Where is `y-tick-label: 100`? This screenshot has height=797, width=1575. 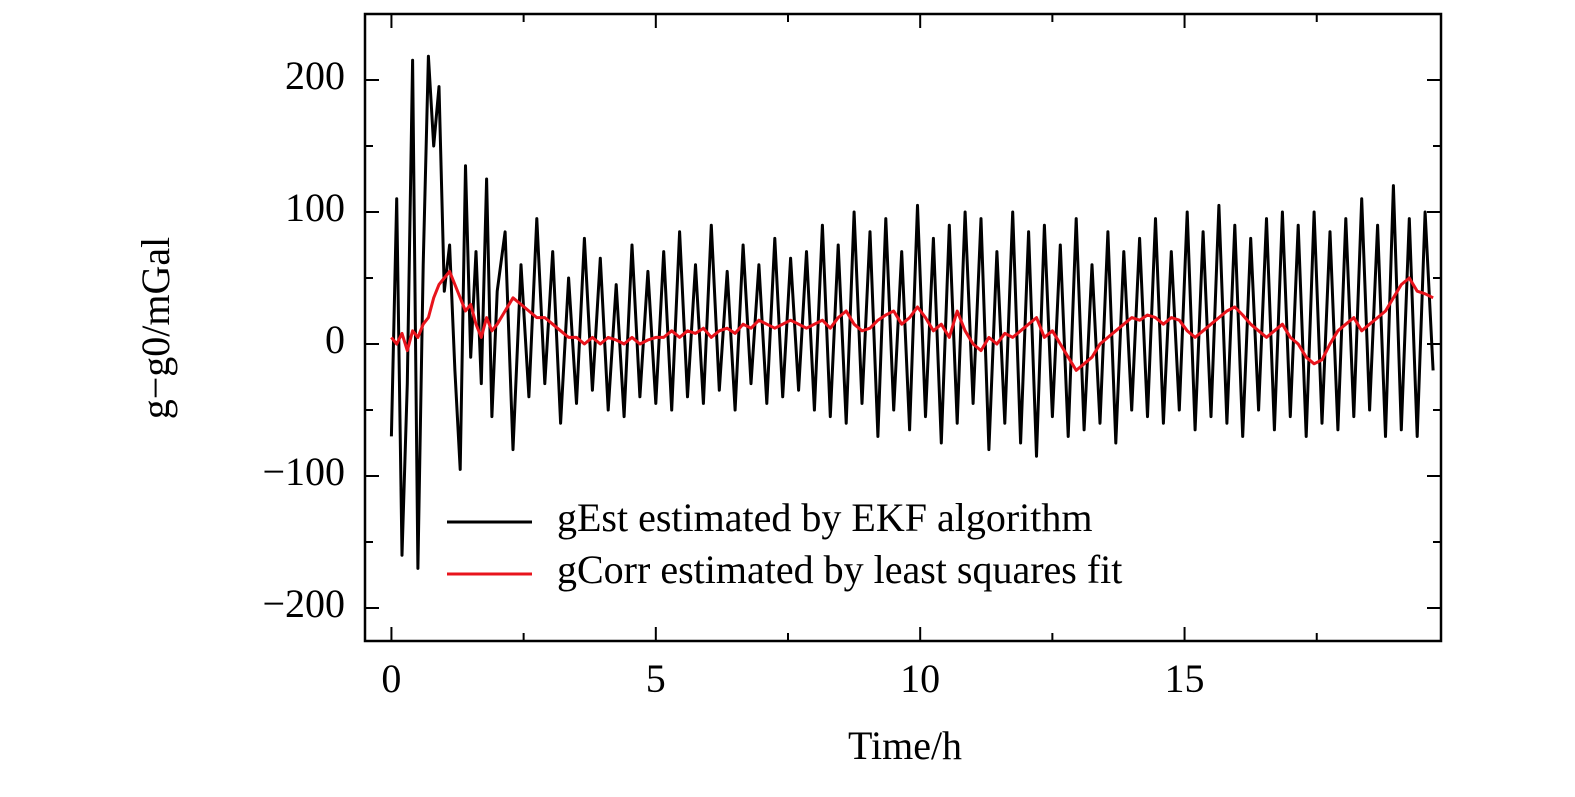
y-tick-label: 100 is located at coordinates (315, 207).